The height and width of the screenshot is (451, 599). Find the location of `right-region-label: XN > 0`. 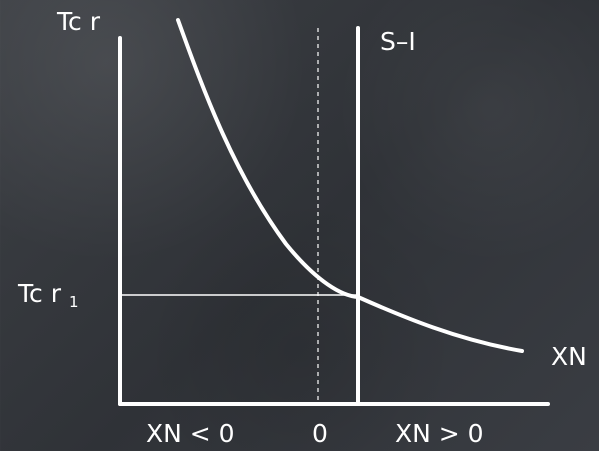

right-region-label: XN > 0 is located at coordinates (439, 433).